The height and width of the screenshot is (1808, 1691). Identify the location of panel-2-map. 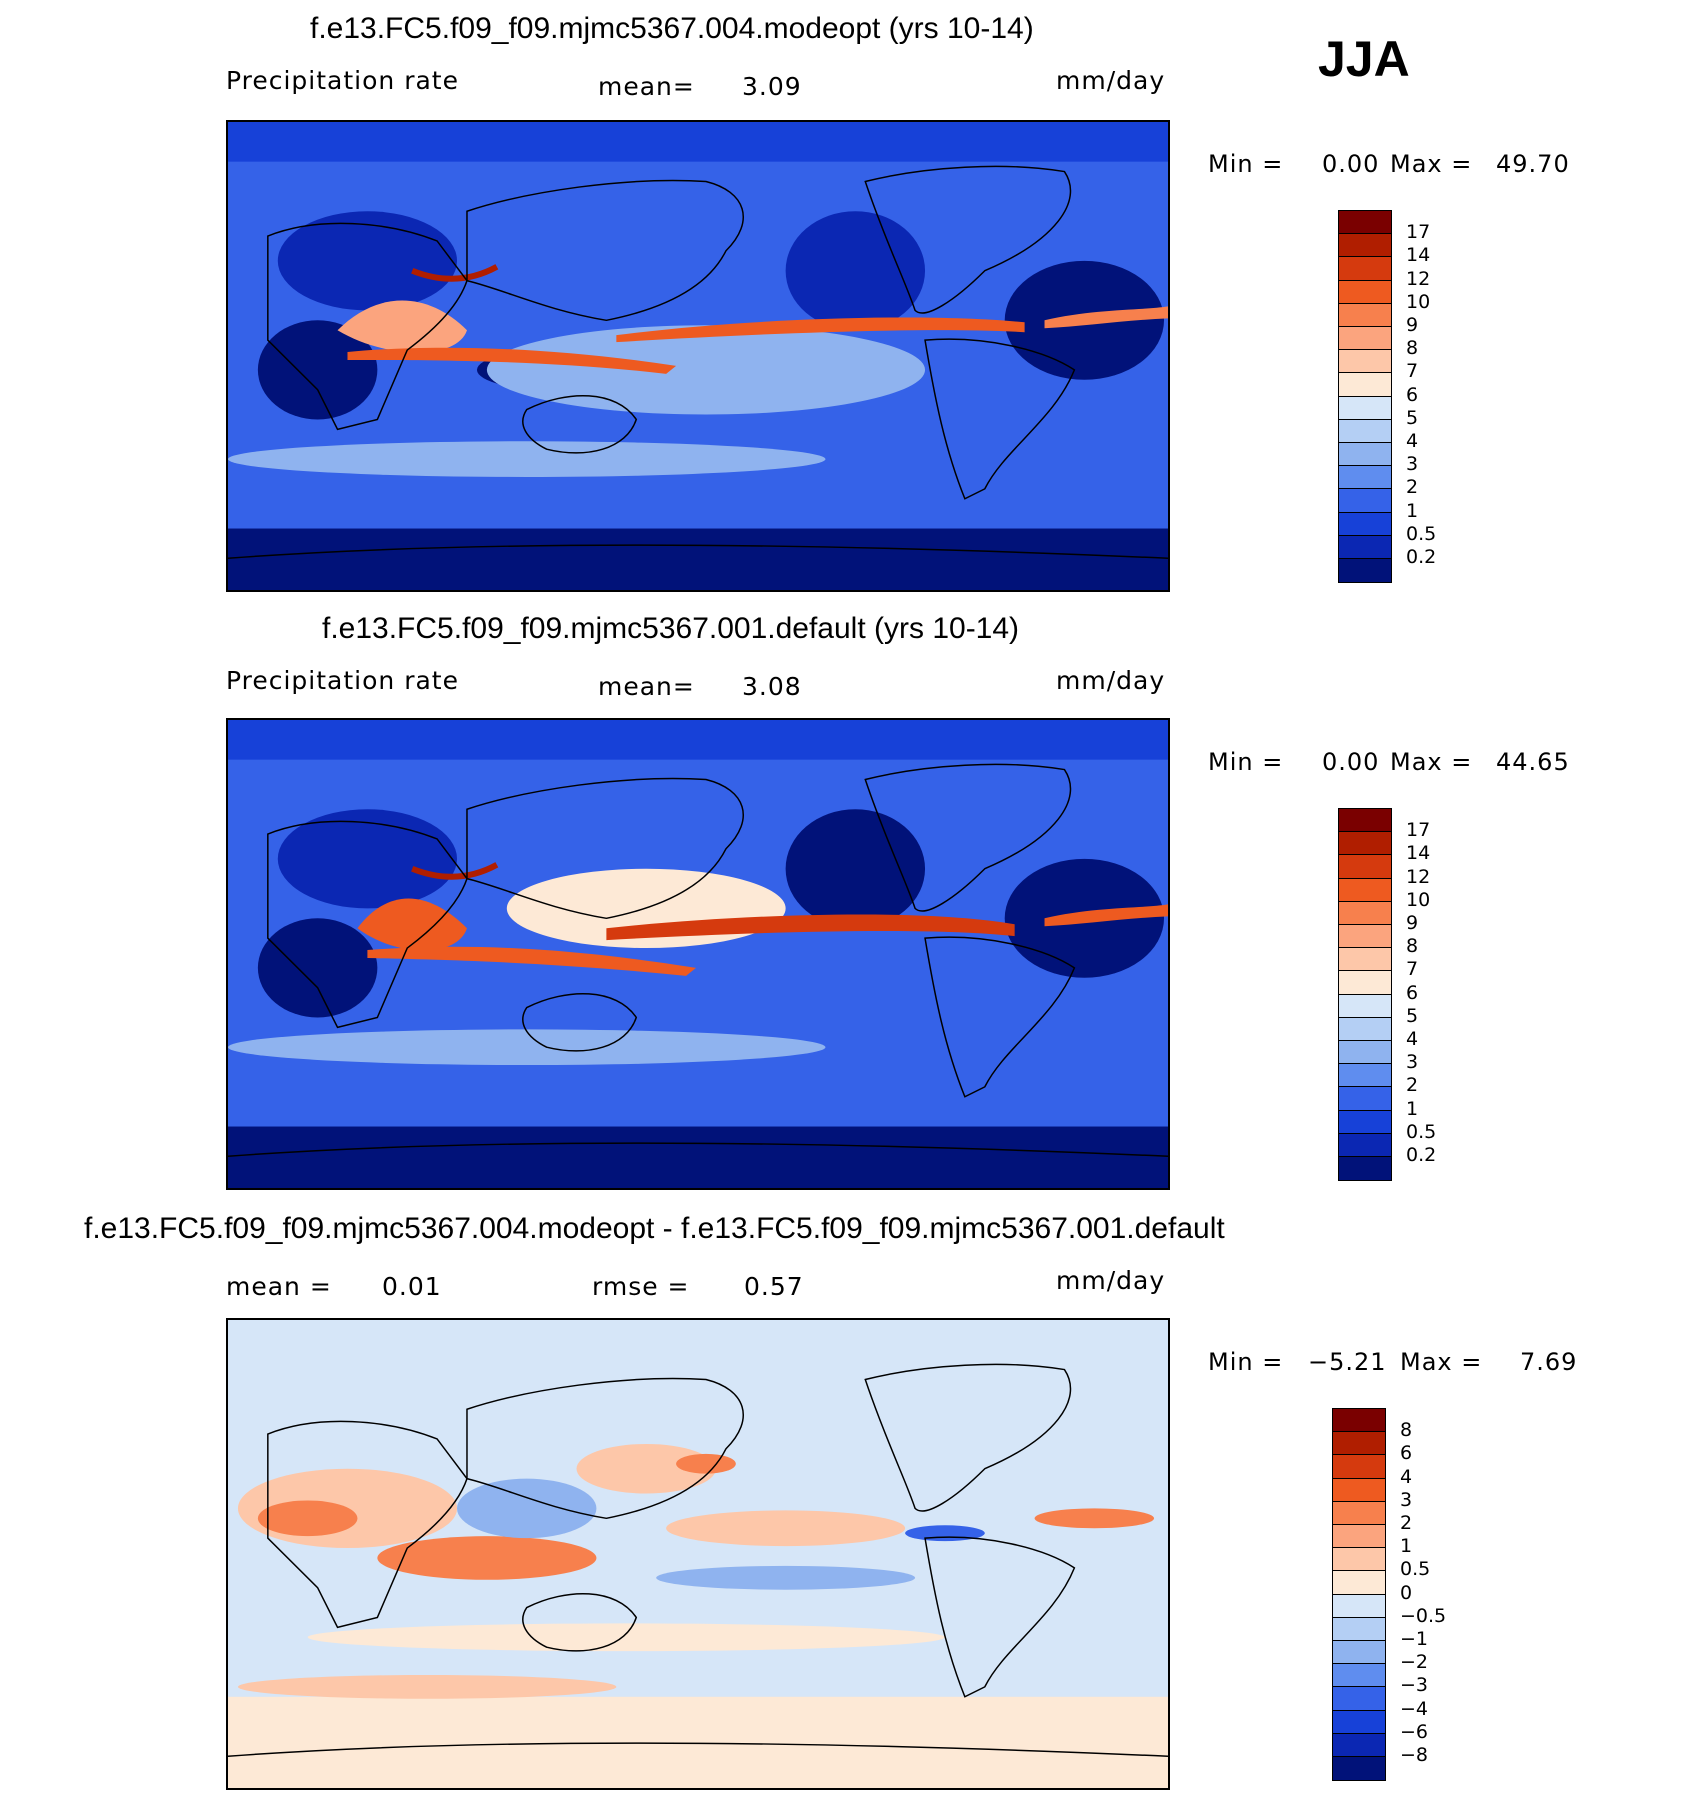
(698, 954).